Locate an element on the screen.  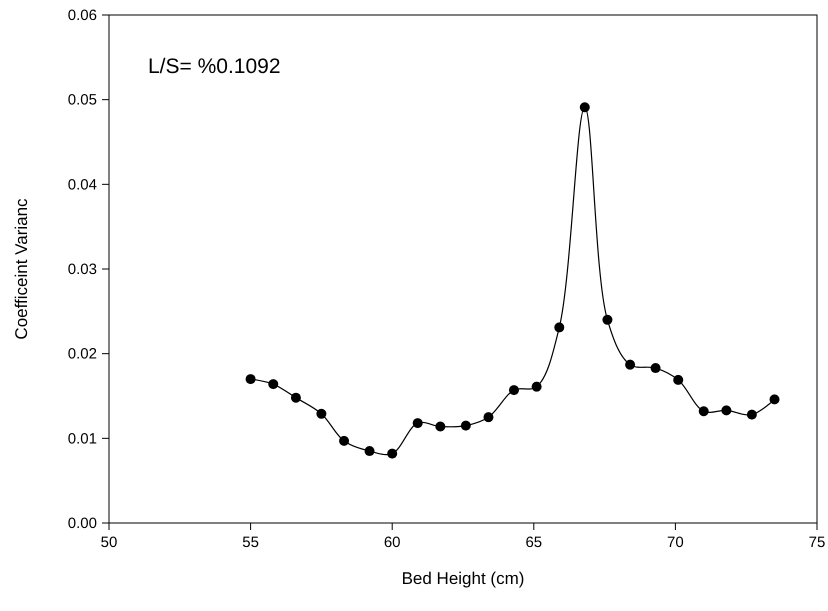
y-tick-label: 0.01 is located at coordinates (82, 439).